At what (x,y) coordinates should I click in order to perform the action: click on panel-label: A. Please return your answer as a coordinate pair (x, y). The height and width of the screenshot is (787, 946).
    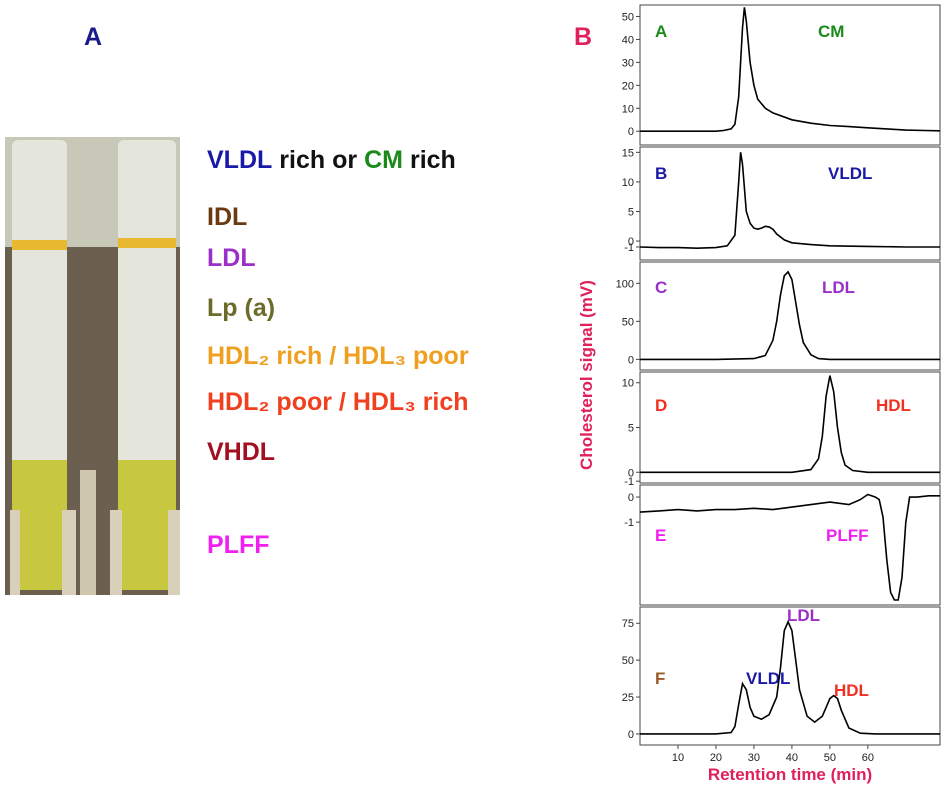
    Looking at the image, I should click on (93, 37).